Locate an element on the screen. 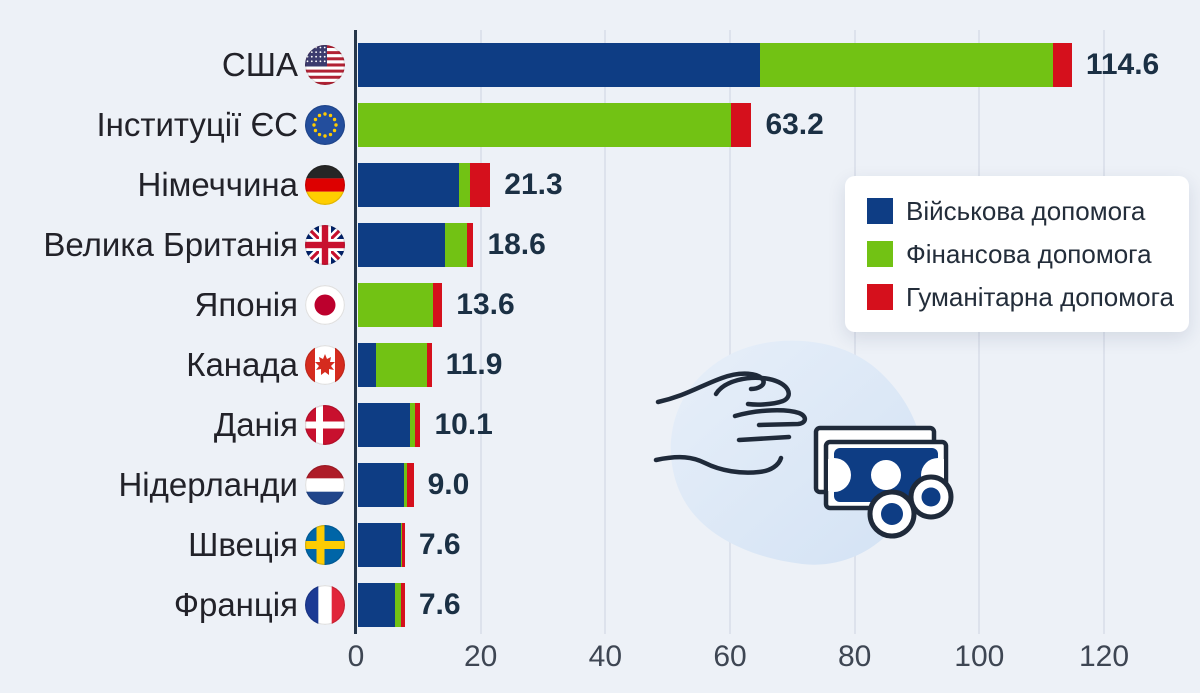 The image size is (1200, 693). value-label: 114.6 is located at coordinates (1122, 64).